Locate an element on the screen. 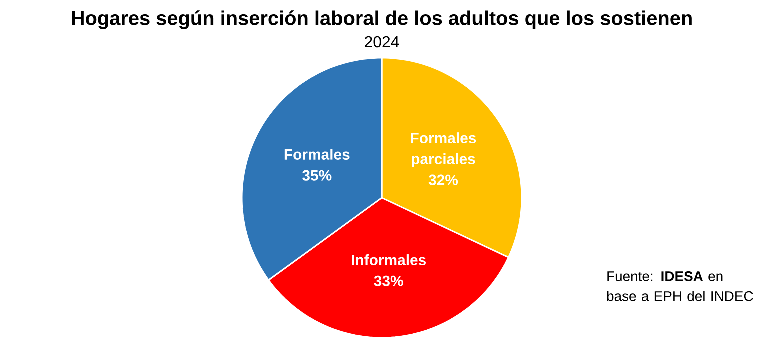  slice-label: Informales is located at coordinates (389, 260).